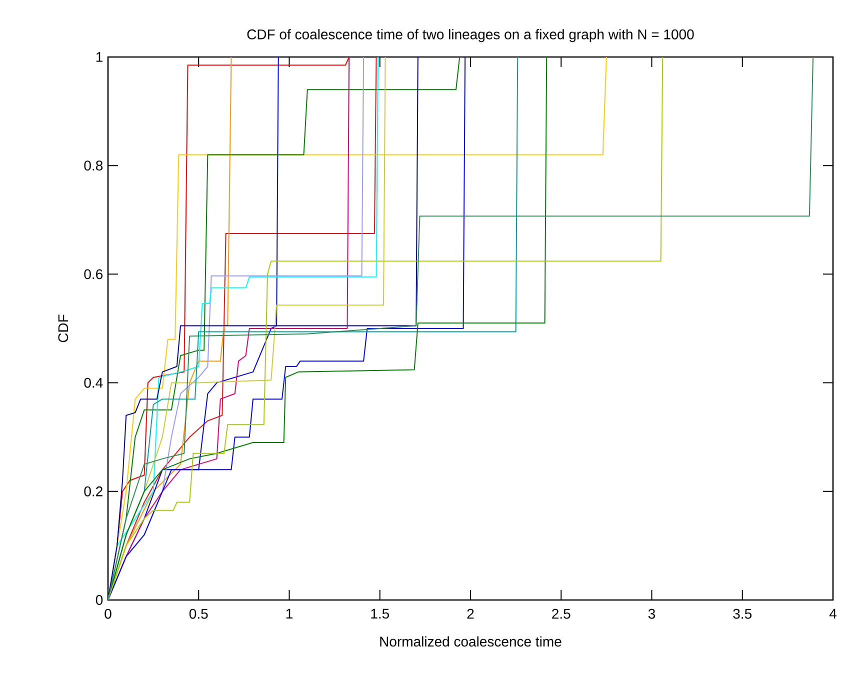  I want to click on y-tick-label: 0.8, so click(93, 165).